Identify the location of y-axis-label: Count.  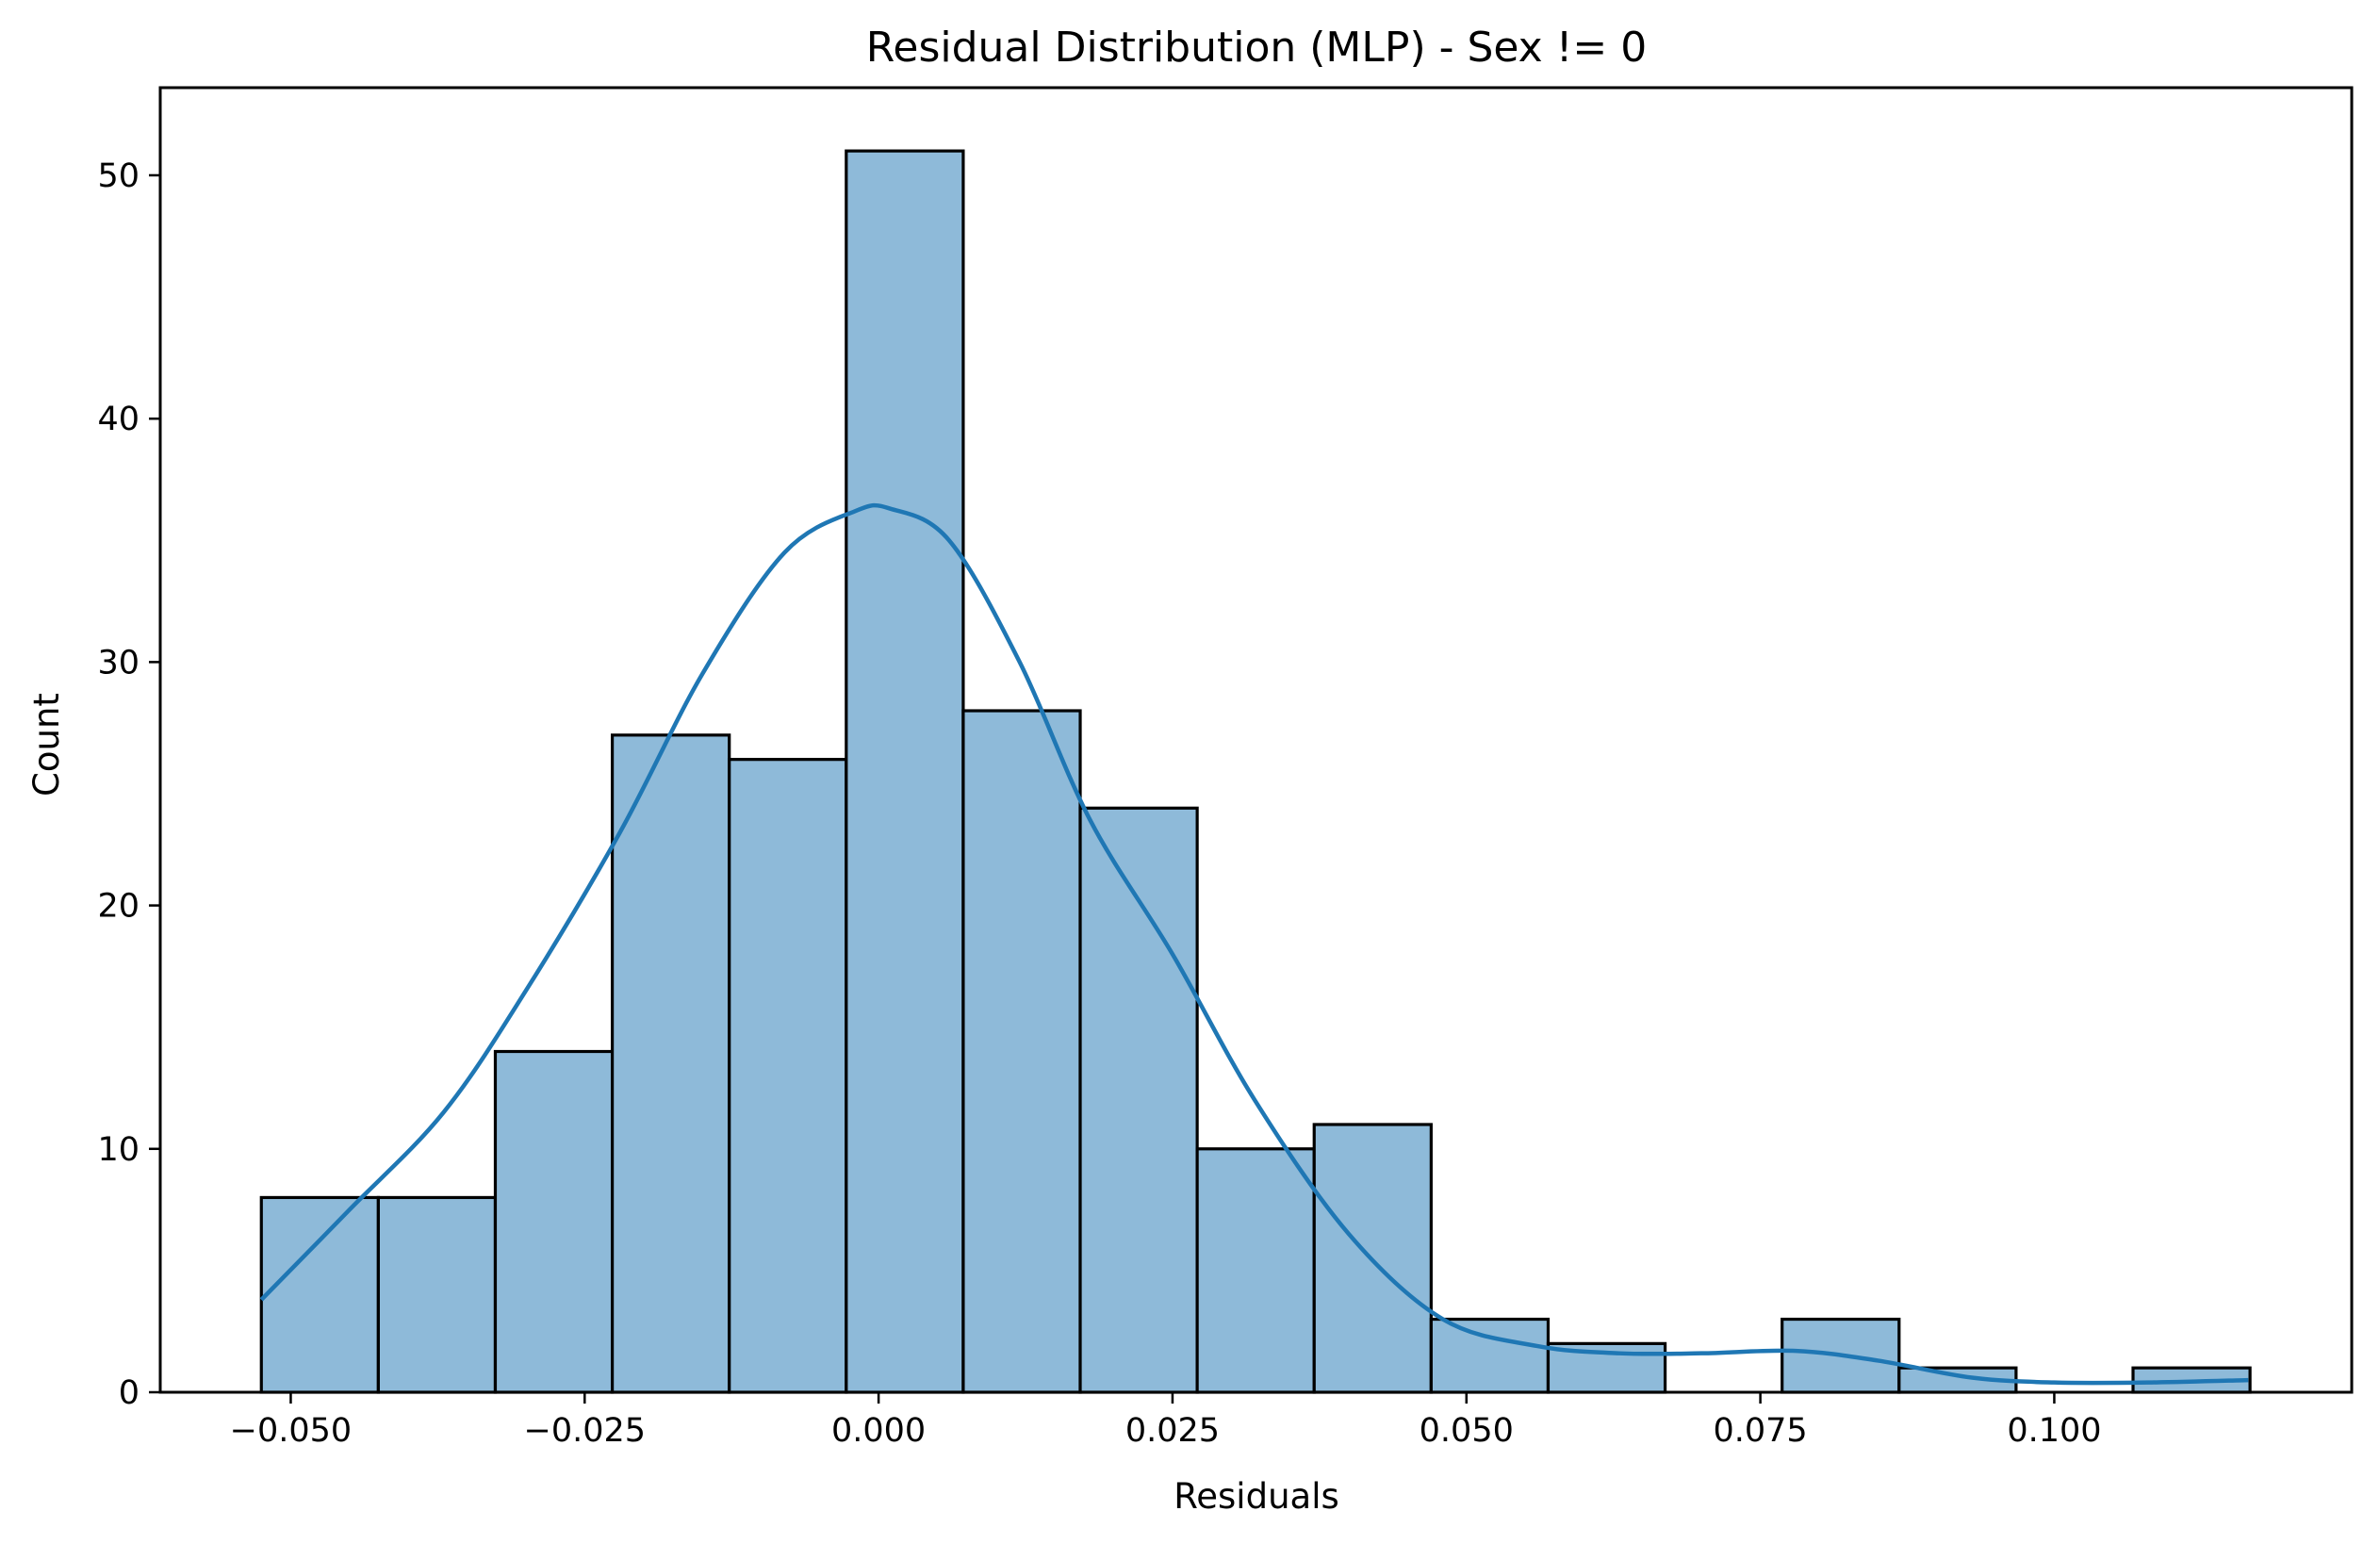
(46, 745).